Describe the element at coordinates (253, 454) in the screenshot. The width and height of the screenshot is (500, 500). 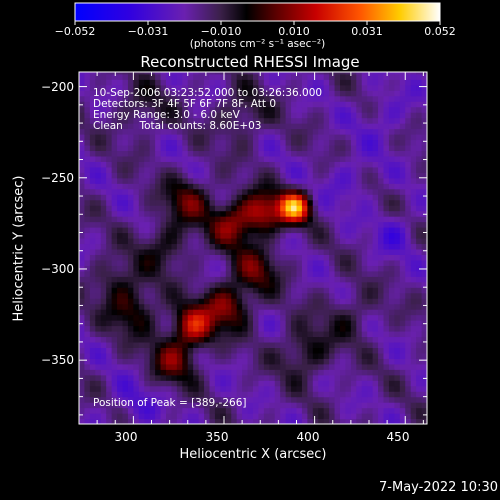
I see `x-axis-title: Heliocentric X (arcsec)` at that location.